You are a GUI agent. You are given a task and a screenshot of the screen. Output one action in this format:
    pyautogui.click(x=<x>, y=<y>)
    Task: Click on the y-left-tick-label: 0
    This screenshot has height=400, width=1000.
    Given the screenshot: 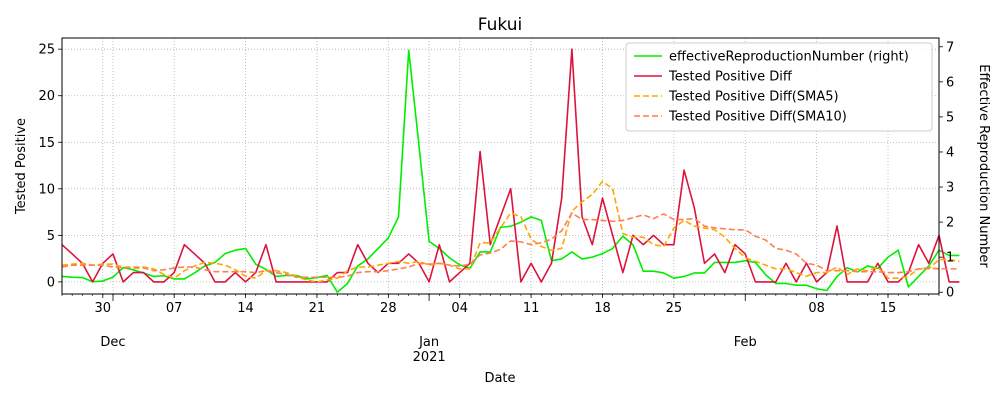 What is the action you would take?
    pyautogui.click(x=51, y=282)
    